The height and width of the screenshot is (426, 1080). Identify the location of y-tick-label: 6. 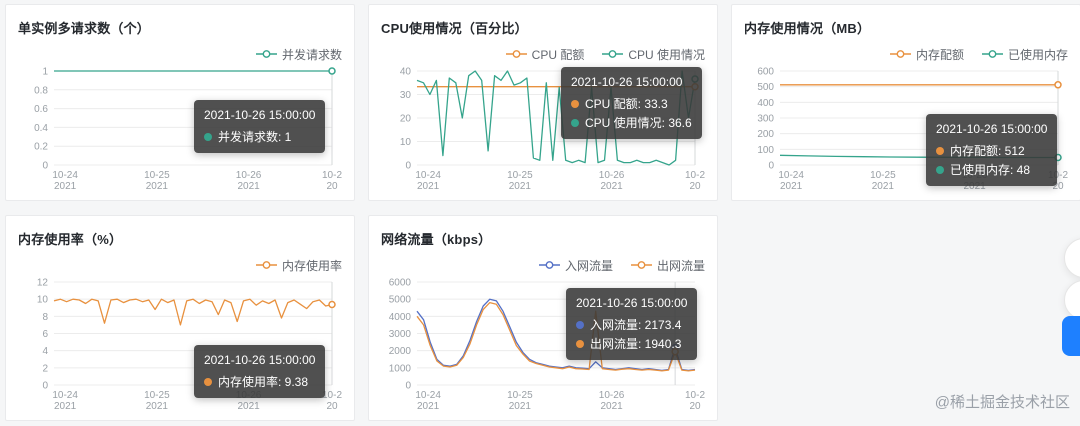
(45, 334).